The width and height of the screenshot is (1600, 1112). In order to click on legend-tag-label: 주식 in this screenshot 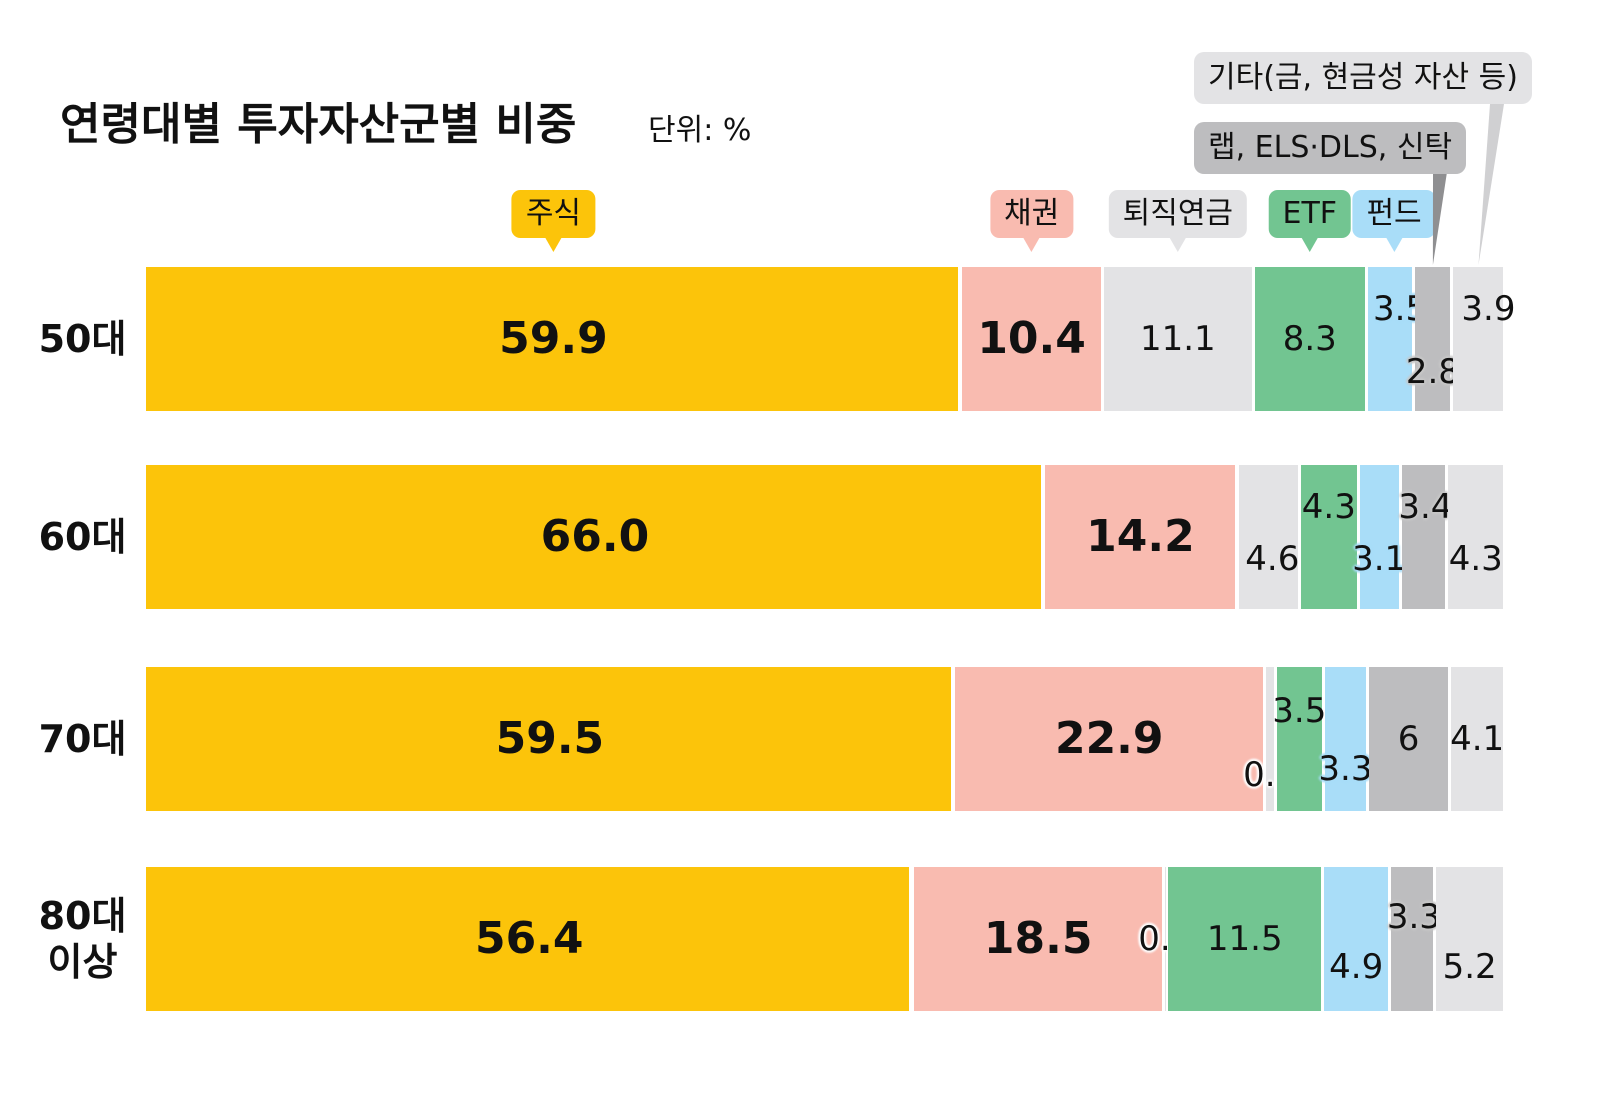, I will do `click(553, 213)`.